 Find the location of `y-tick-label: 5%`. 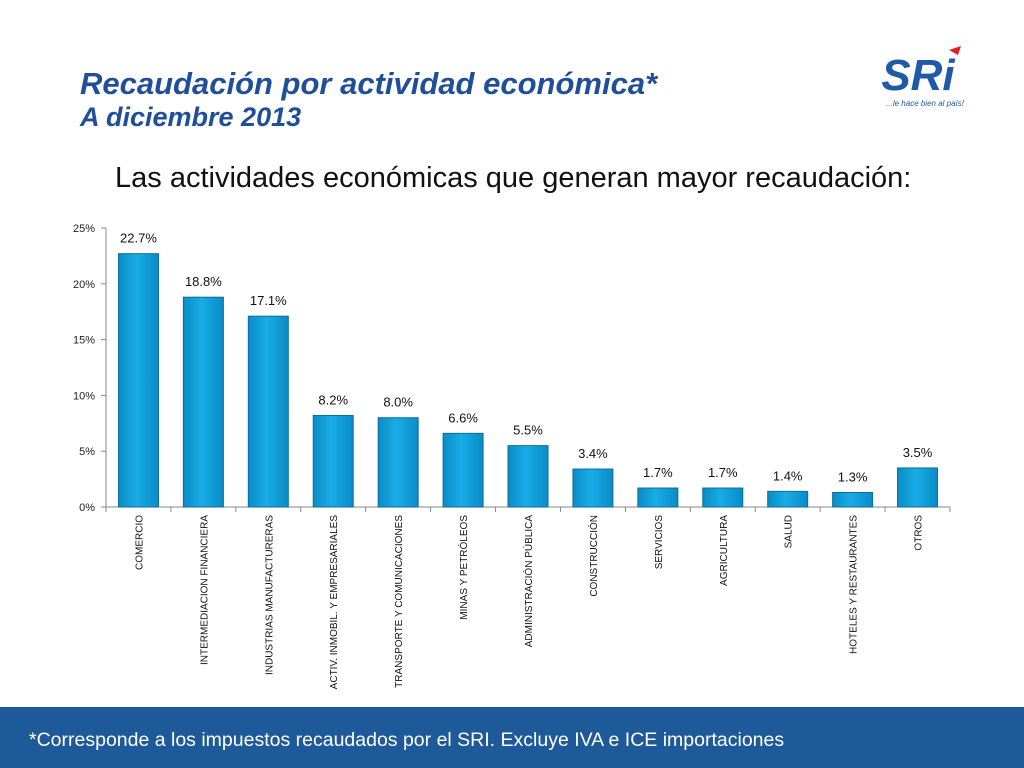

y-tick-label: 5% is located at coordinates (87, 452).